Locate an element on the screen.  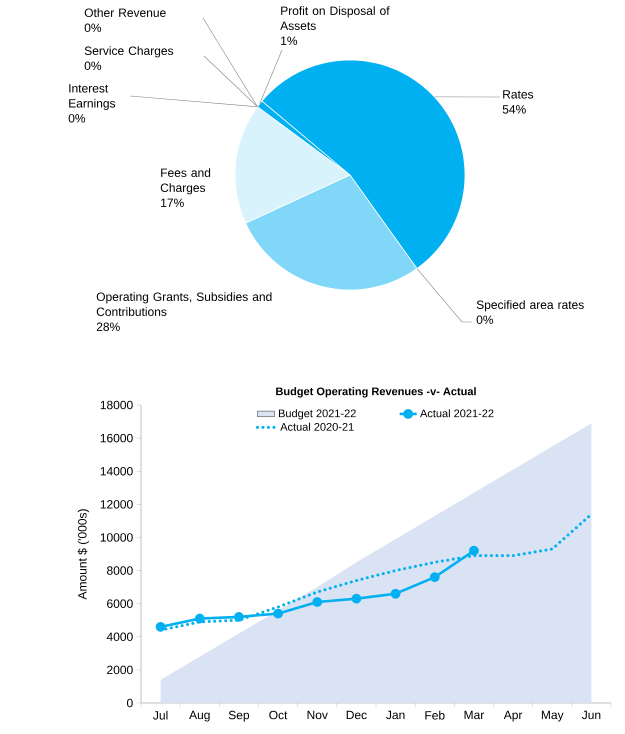
x-tick-label: Sep is located at coordinates (239, 716).